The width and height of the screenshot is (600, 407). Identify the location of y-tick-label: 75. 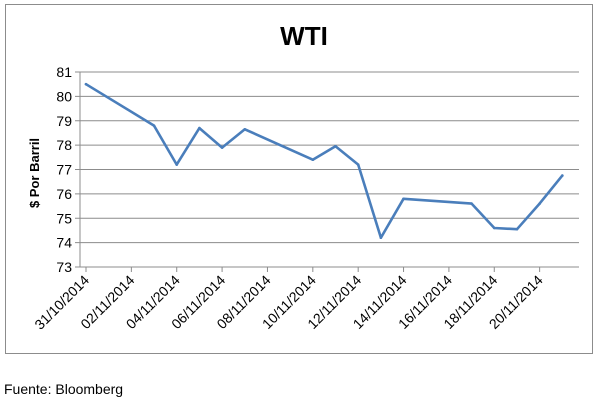
(64, 218).